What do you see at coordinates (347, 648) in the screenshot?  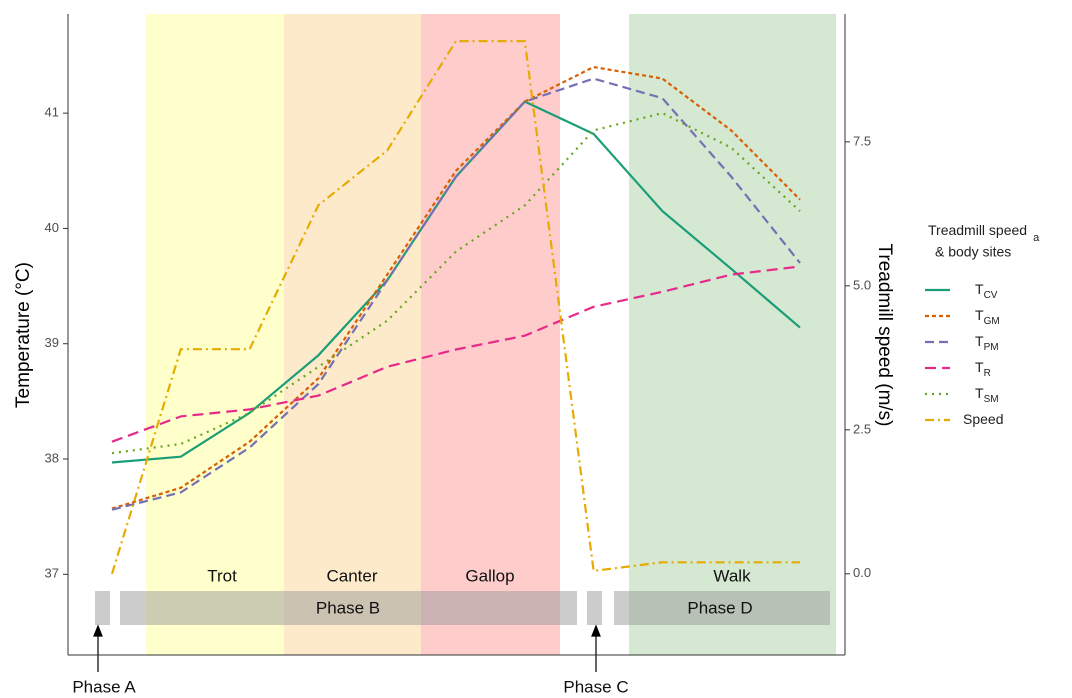 I see `phase-arrows` at bounding box center [347, 648].